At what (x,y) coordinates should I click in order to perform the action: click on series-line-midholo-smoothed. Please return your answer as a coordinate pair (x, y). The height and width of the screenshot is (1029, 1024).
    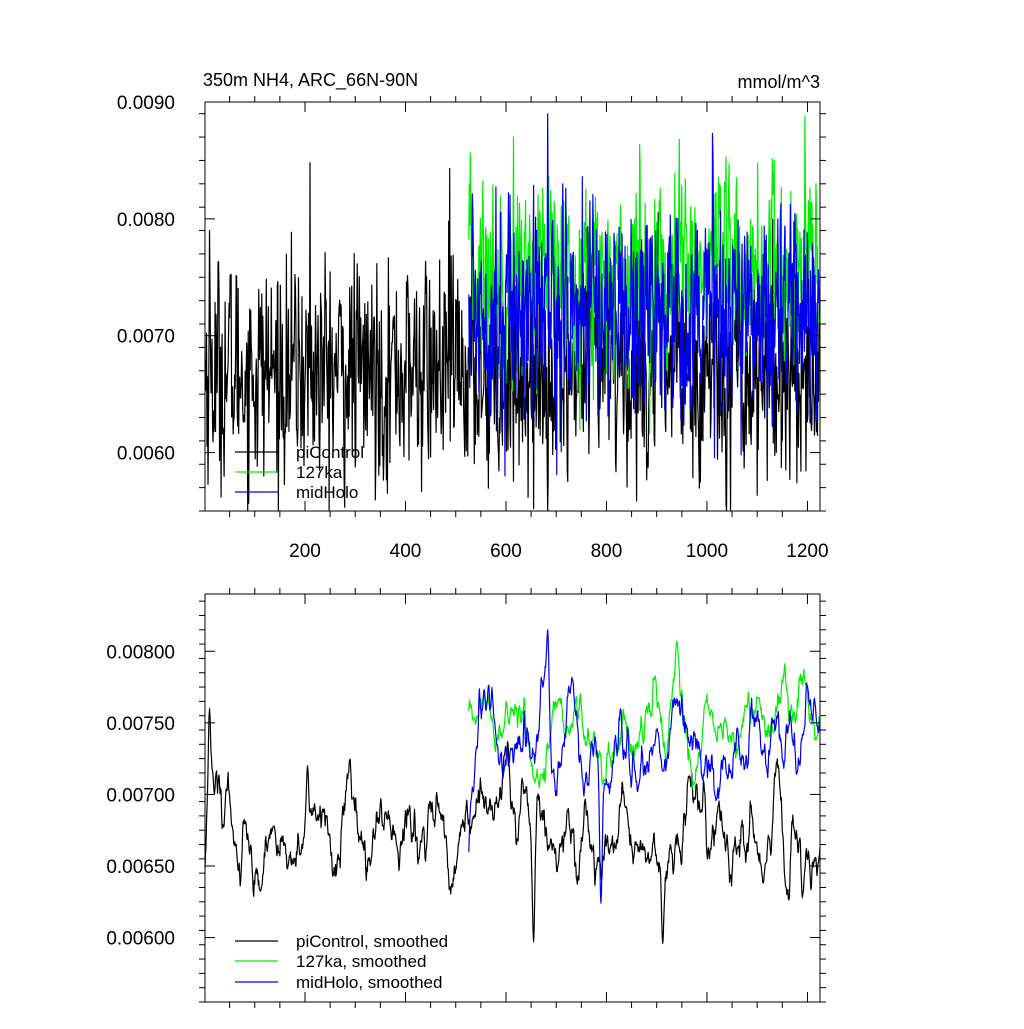
    Looking at the image, I should click on (644, 766).